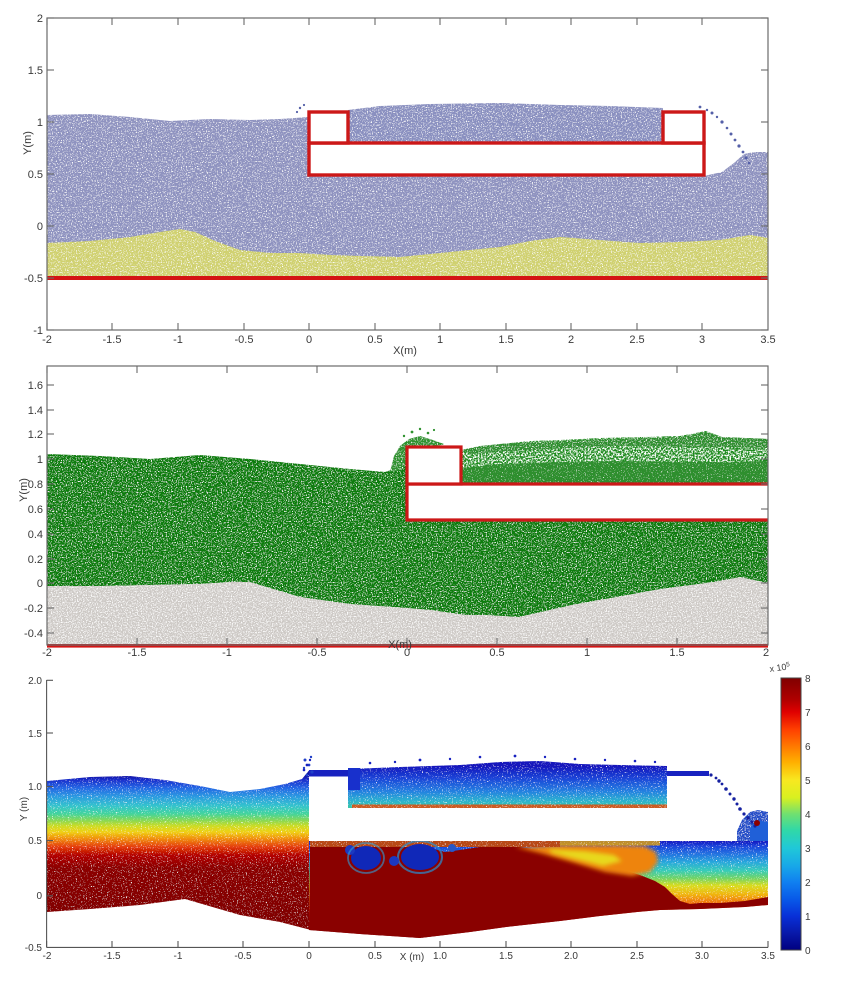 The image size is (845, 981). Describe the element at coordinates (808, 815) in the screenshot. I see `svg-text: 4` at that location.